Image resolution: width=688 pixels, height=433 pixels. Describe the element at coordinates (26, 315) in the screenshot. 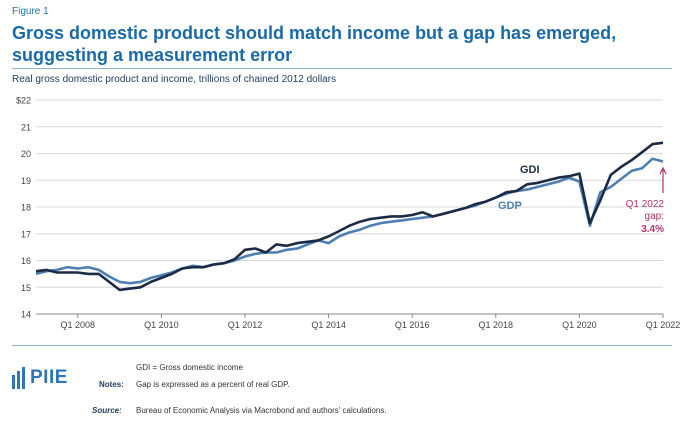

I see `y-tick-label: 14` at that location.